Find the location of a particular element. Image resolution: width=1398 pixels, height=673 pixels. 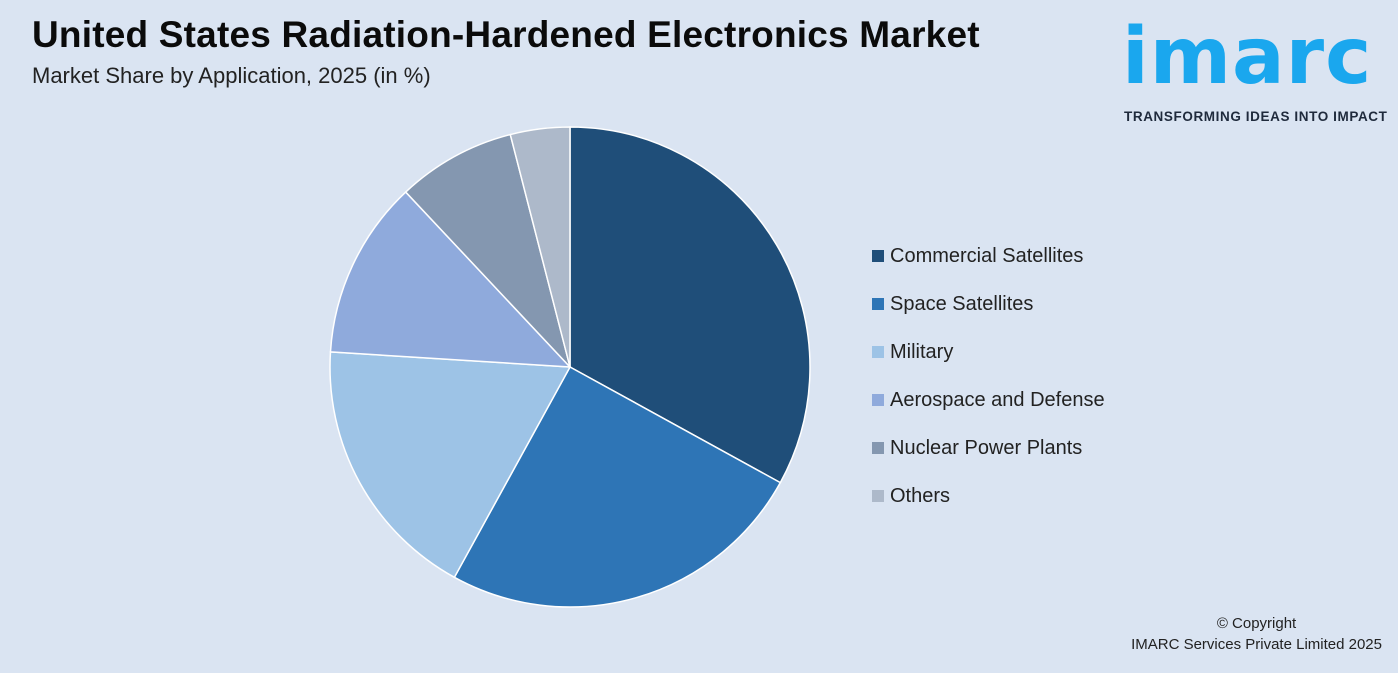

legend-item-space-satellites: Space Satellites is located at coordinates (988, 304).